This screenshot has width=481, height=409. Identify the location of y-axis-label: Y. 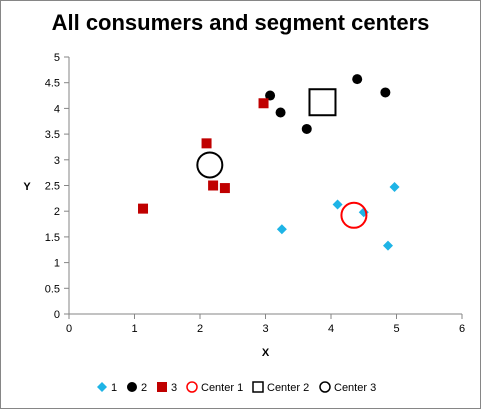
(27, 187).